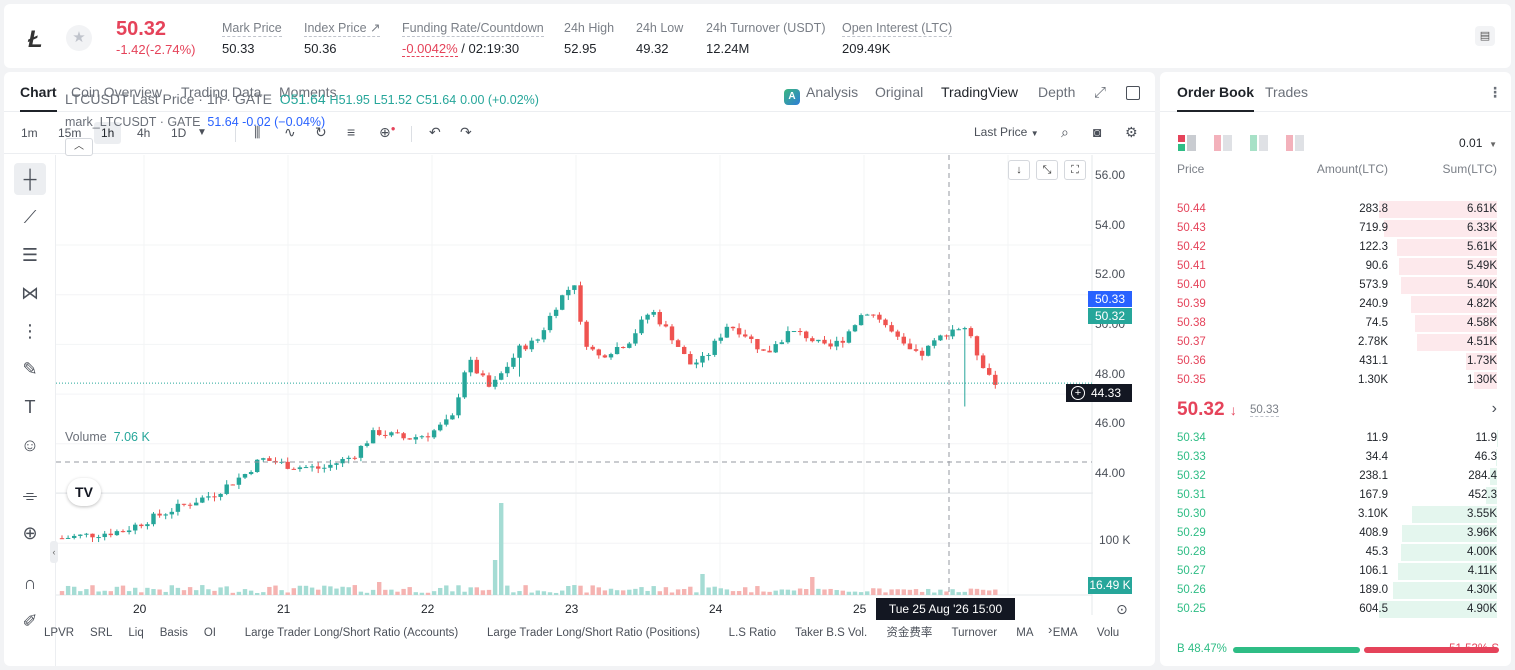 This screenshot has width=1515, height=670. What do you see at coordinates (980, 92) in the screenshot?
I see `mode-tradingview: TradingView` at bounding box center [980, 92].